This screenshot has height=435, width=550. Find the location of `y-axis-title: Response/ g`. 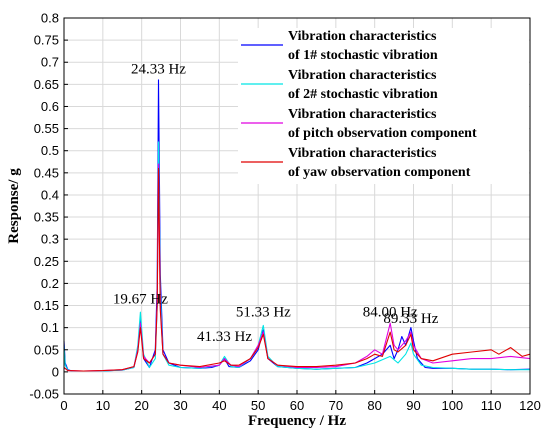

y-axis-title: Response/ g is located at coordinates (14, 206).